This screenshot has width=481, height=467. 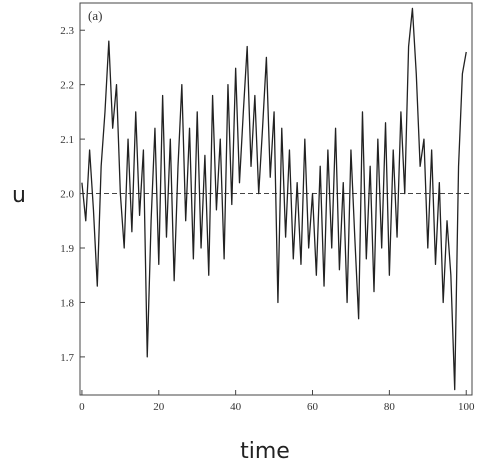 What do you see at coordinates (19, 195) in the screenshot?
I see `y-axis-label: u` at bounding box center [19, 195].